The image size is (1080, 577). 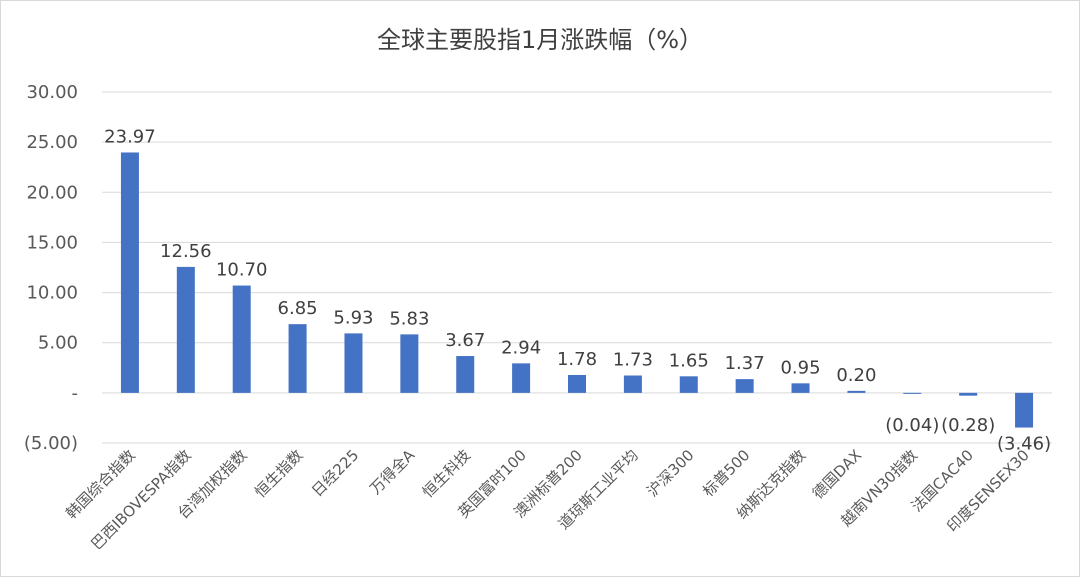 What do you see at coordinates (968, 425) in the screenshot?
I see `data-label: (0.28)` at bounding box center [968, 425].